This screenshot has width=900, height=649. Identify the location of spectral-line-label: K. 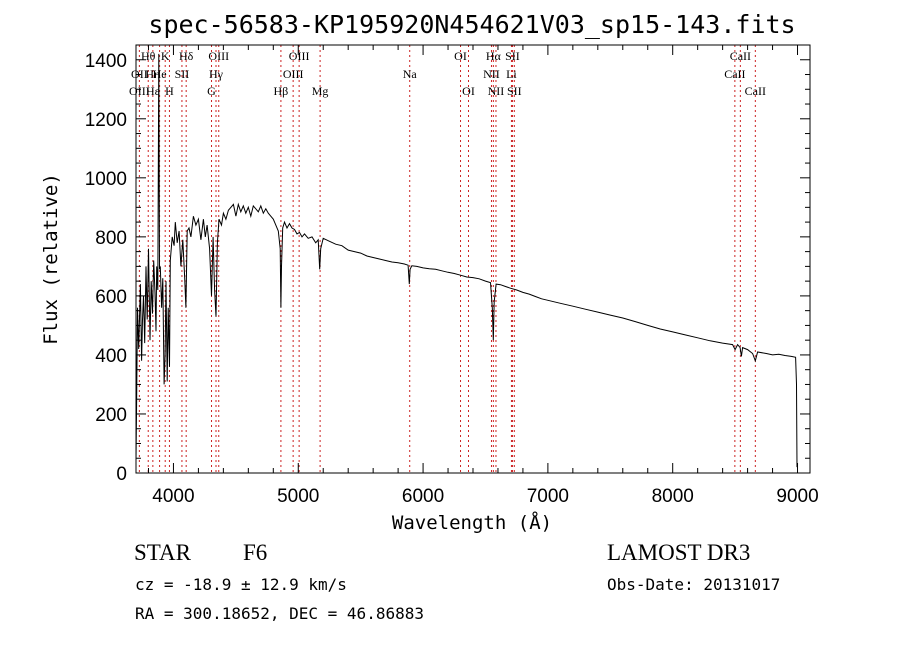
(165, 56).